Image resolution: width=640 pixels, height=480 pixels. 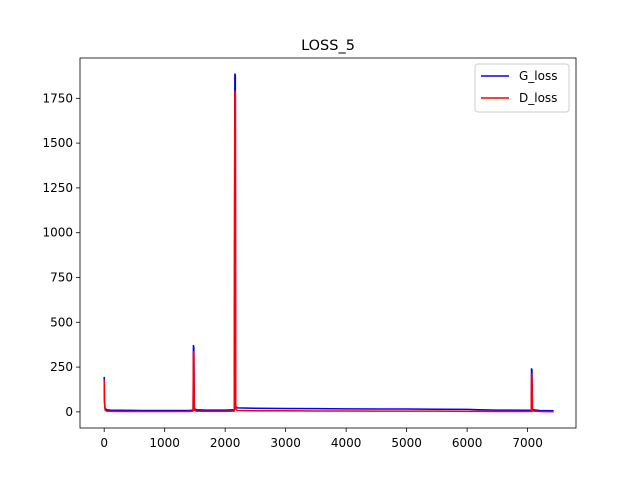 I want to click on y-tick-label: 1250, so click(x=57, y=188).